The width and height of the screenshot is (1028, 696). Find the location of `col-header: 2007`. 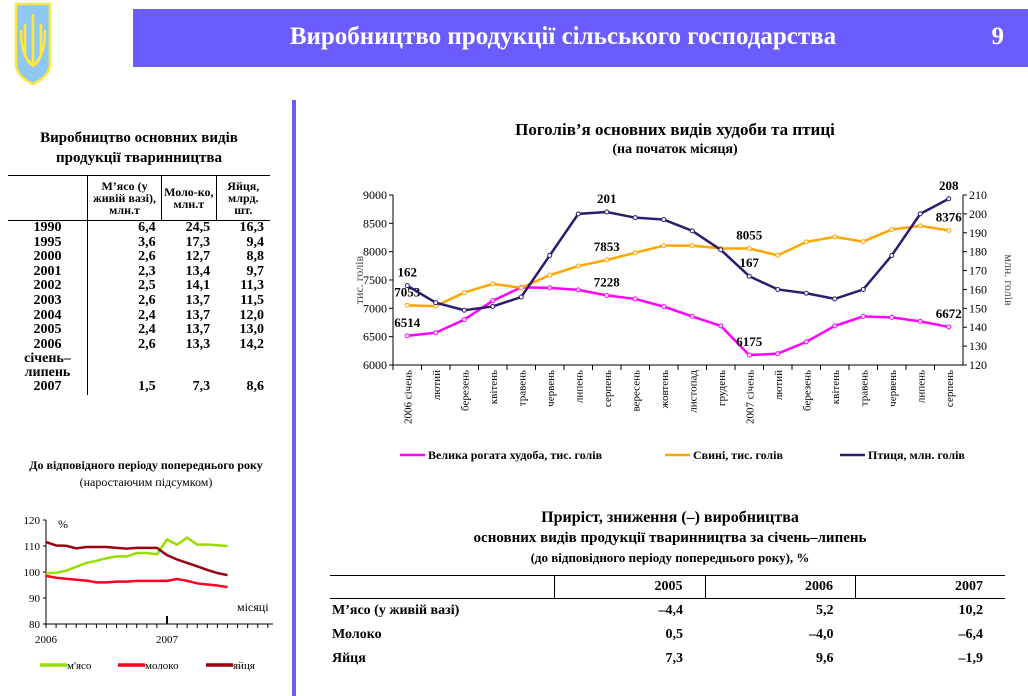

col-header: 2007 is located at coordinates (930, 587).